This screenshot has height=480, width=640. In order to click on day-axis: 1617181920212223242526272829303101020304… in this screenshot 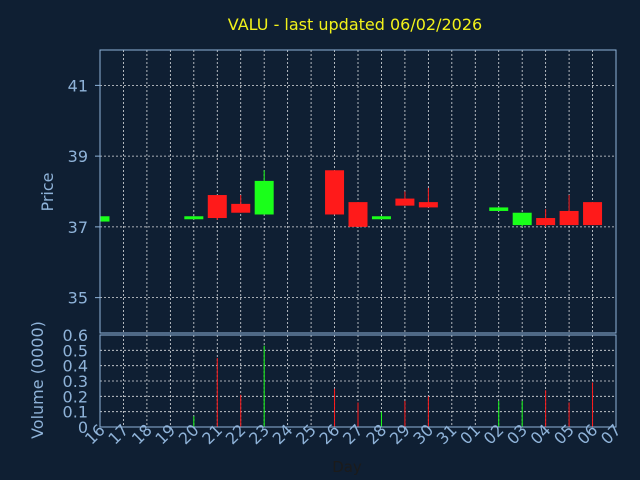, I will do `click(353, 434)`.